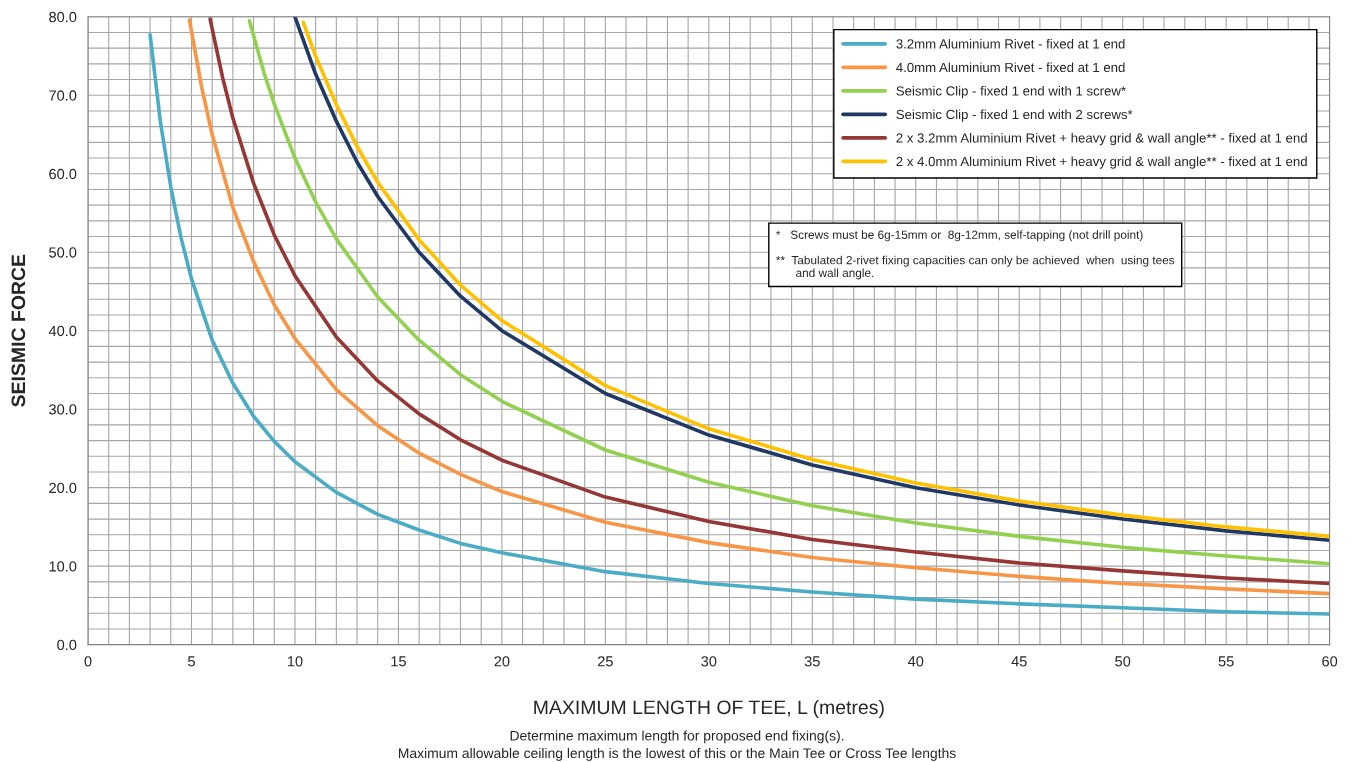 This screenshot has height=762, width=1354. What do you see at coordinates (915, 661) in the screenshot?
I see `x-tick-label: 40` at bounding box center [915, 661].